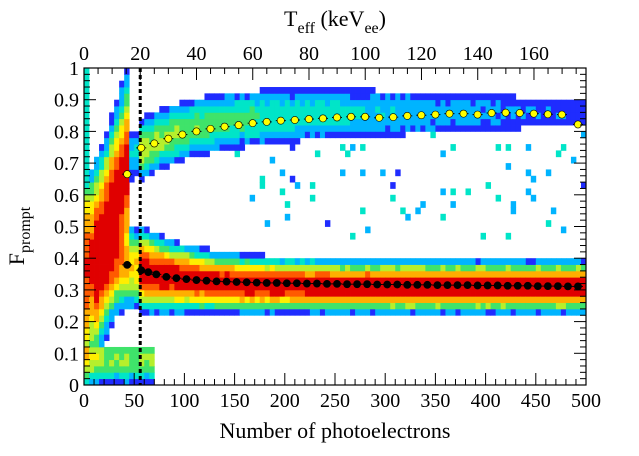 Image resolution: width=639 pixels, height=456 pixels. What do you see at coordinates (306, 28) in the screenshot?
I see `top-axis-title-sub1: eff` at bounding box center [306, 28].